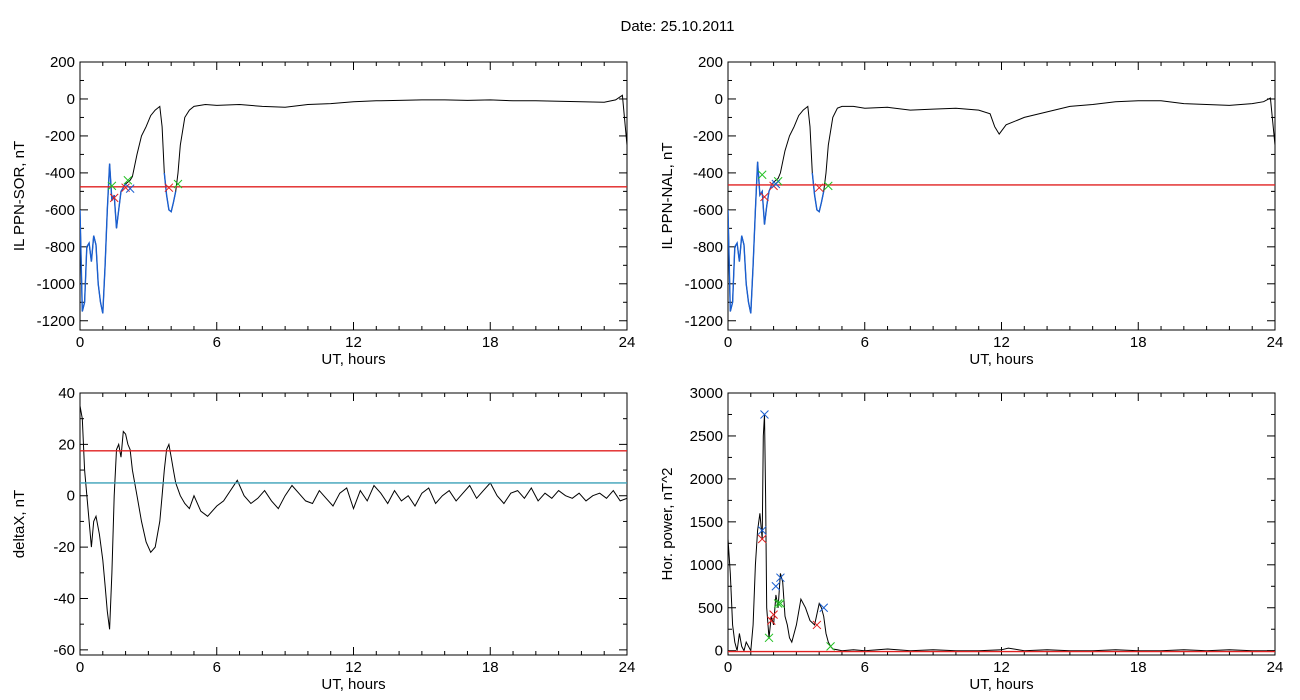 The width and height of the screenshot is (1300, 700). What do you see at coordinates (71, 99) in the screenshot?
I see `panel-1-ytick-label: 0` at bounding box center [71, 99].